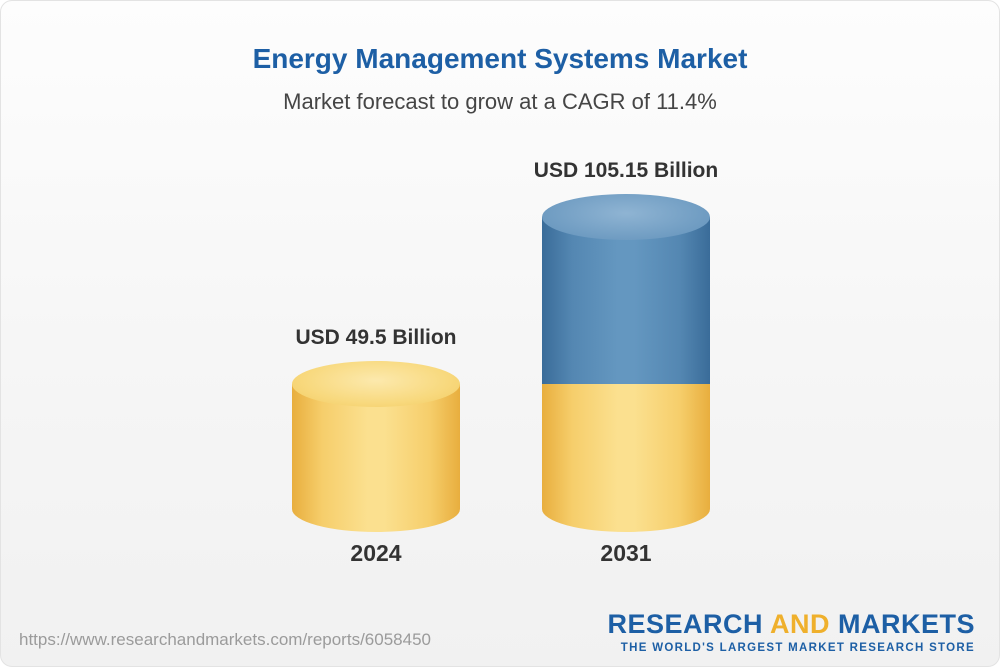  I want to click on cylinder-2031-yellow-segment, so click(626, 457).